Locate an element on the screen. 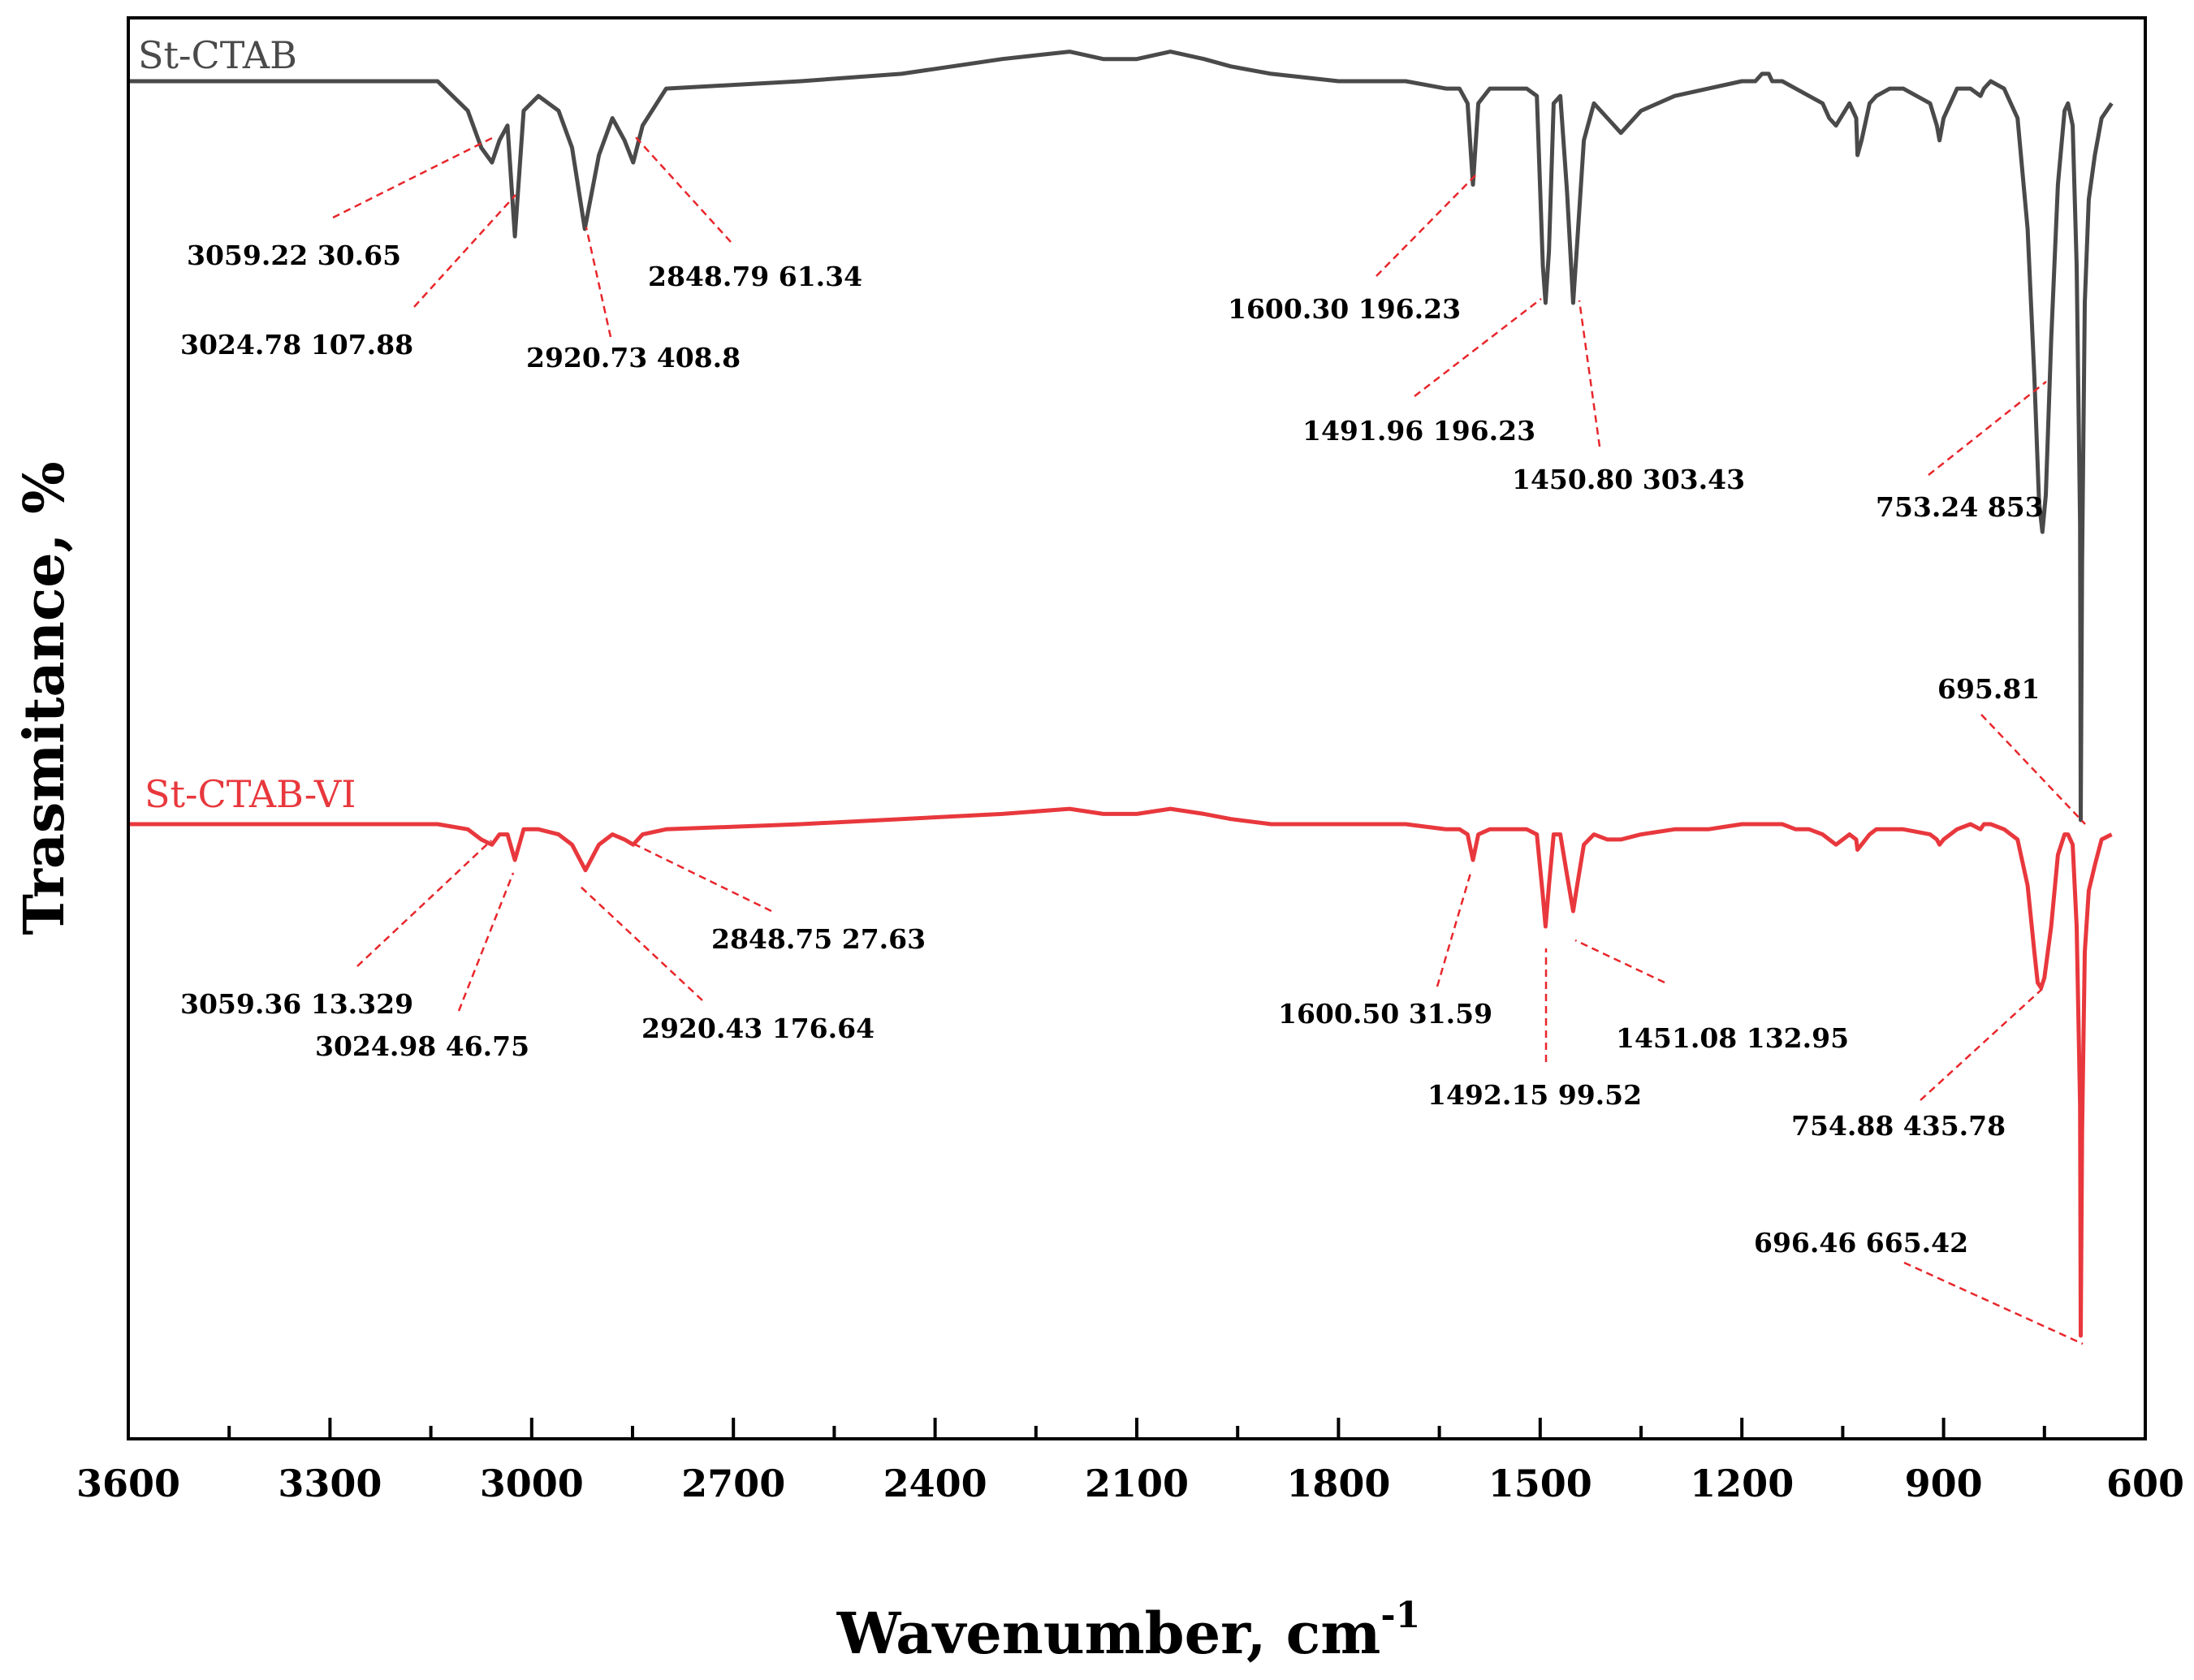 This screenshot has height=1680, width=2194. peak-annotation: 754.88 435.78 is located at coordinates (1898, 1126).